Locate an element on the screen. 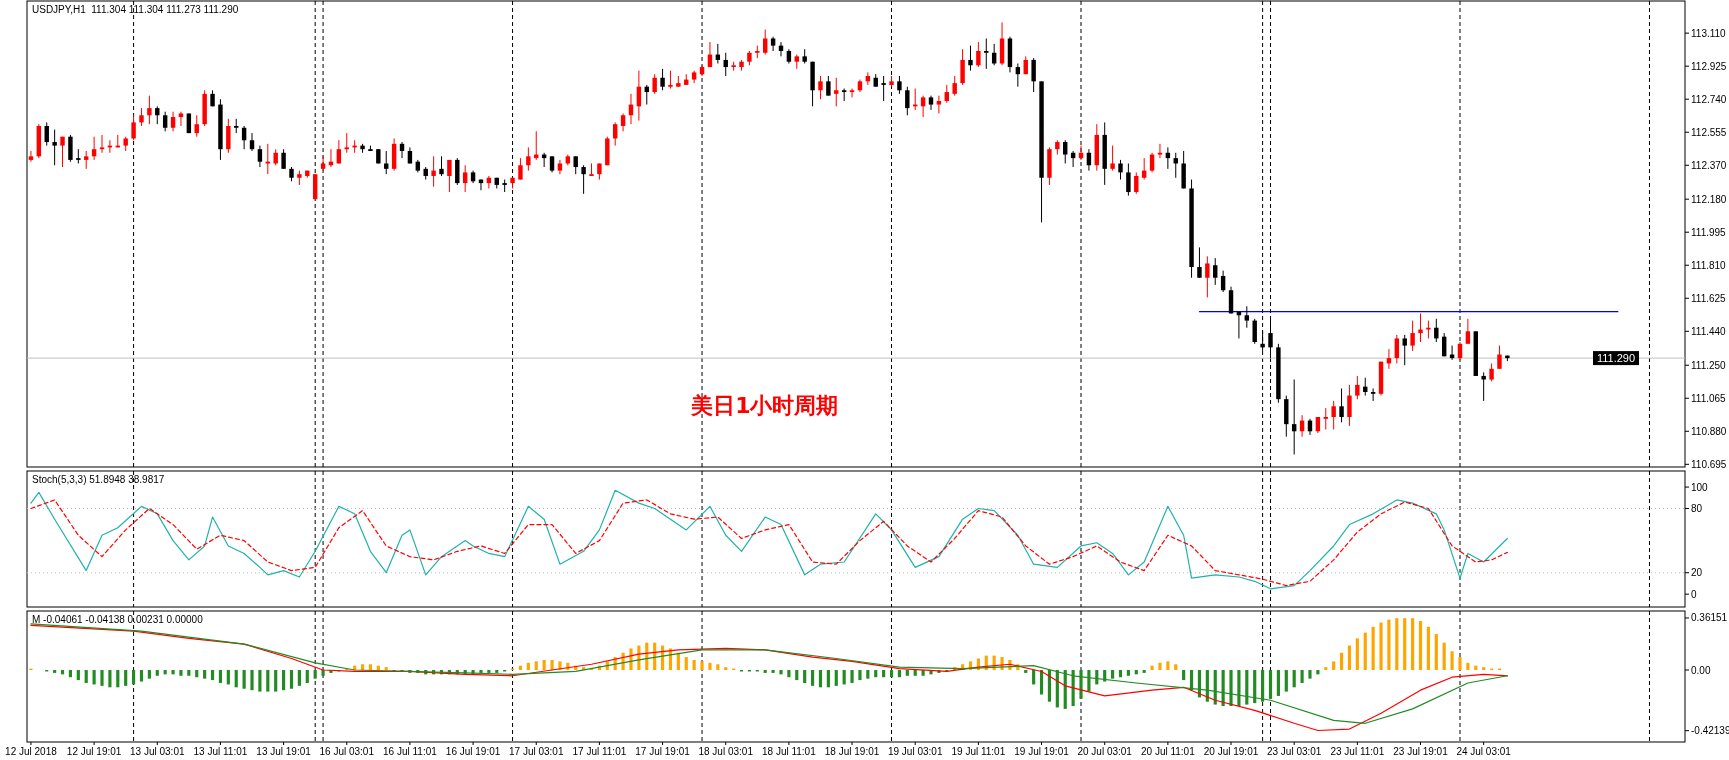  y-tick-label: 100 is located at coordinates (1700, 487).